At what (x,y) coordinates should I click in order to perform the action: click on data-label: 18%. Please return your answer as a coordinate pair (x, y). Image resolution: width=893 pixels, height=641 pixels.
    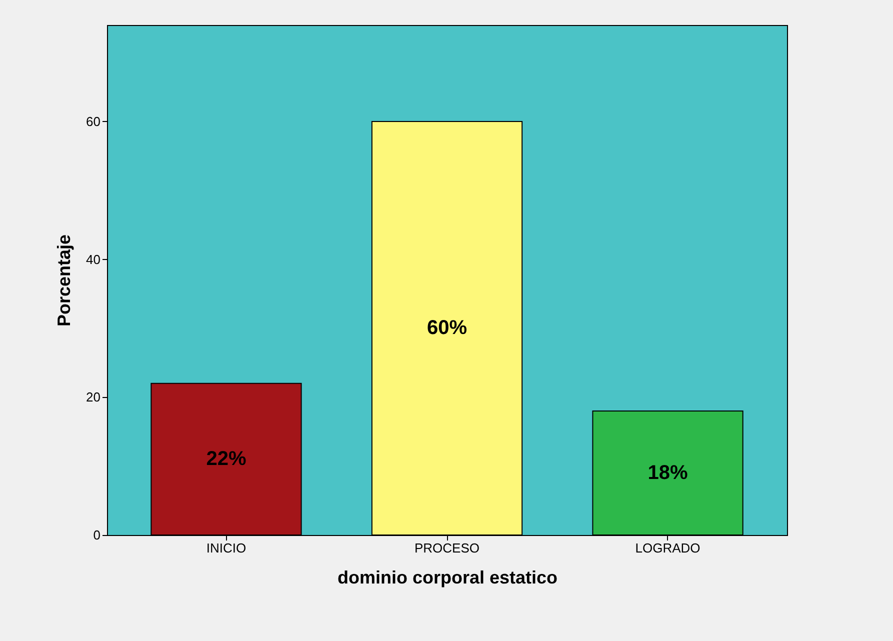
    Looking at the image, I should click on (668, 473).